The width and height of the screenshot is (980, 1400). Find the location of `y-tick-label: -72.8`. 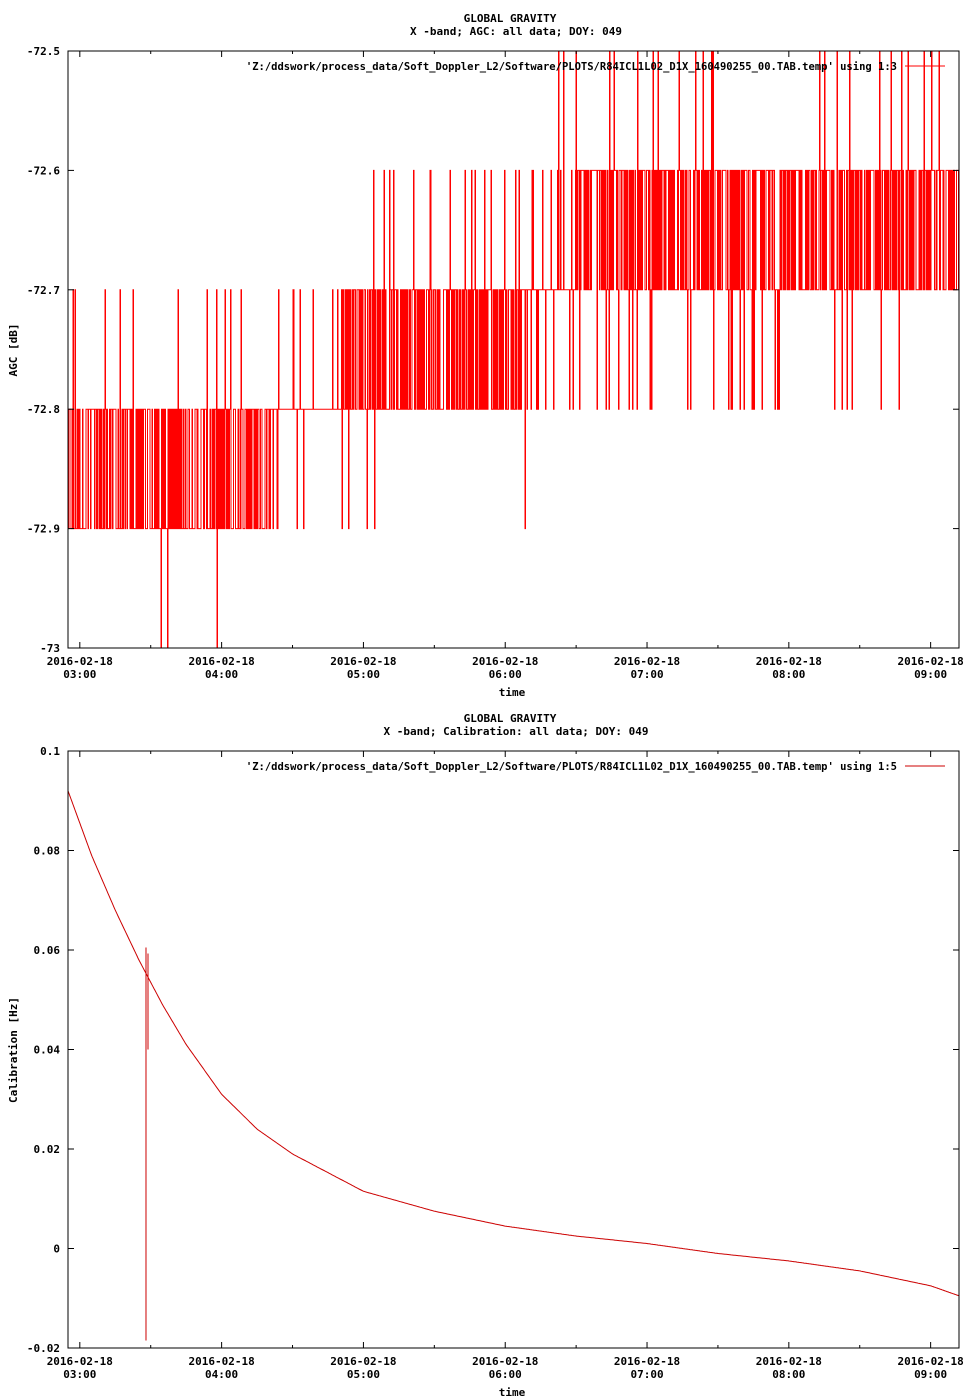

y-tick-label: -72.8 is located at coordinates (43, 409).